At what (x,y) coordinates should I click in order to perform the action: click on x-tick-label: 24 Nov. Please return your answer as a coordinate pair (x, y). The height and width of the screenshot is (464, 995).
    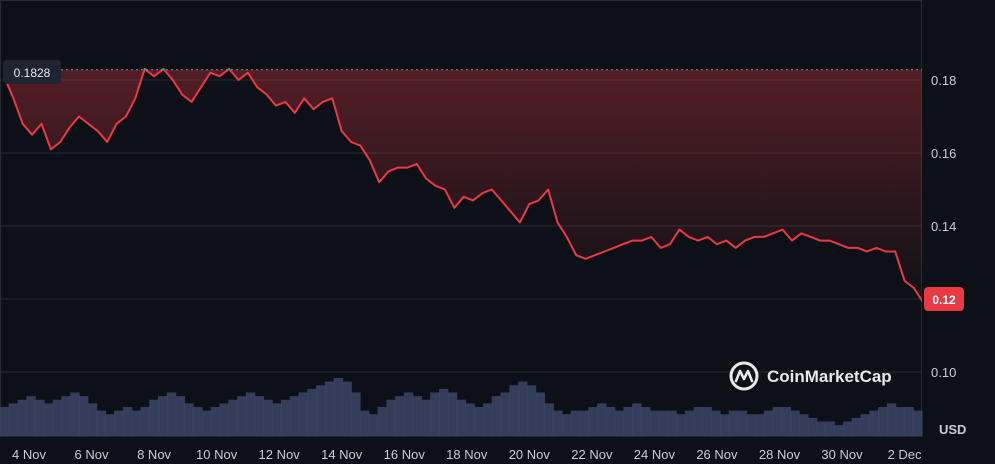
    Looking at the image, I should click on (655, 454).